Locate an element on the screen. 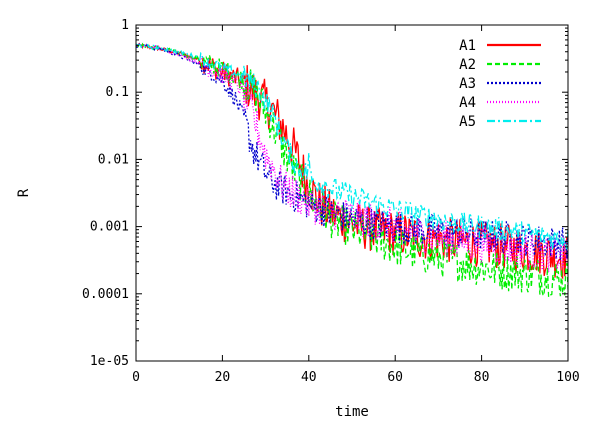  x-tick-label: 20 is located at coordinates (223, 377).